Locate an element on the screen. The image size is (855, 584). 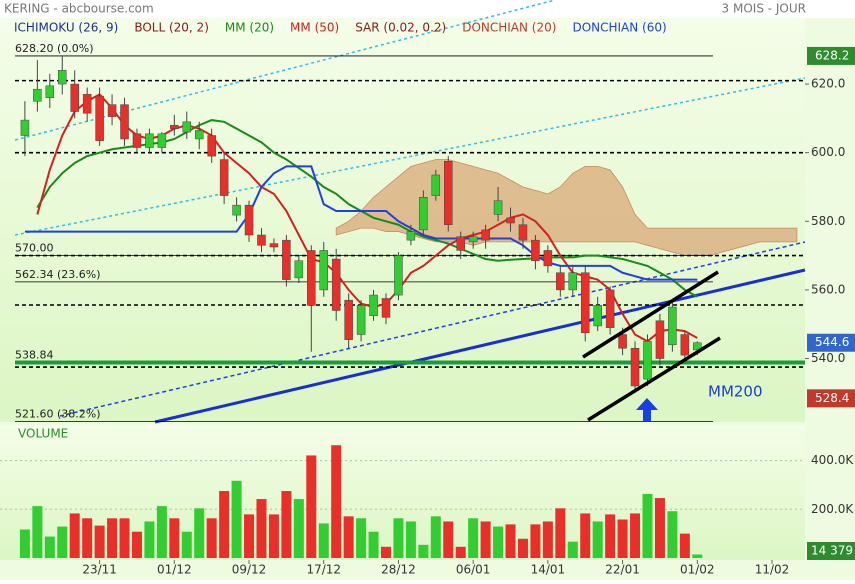
legend-entry: DONCHIAN (60) is located at coordinates (619, 28).